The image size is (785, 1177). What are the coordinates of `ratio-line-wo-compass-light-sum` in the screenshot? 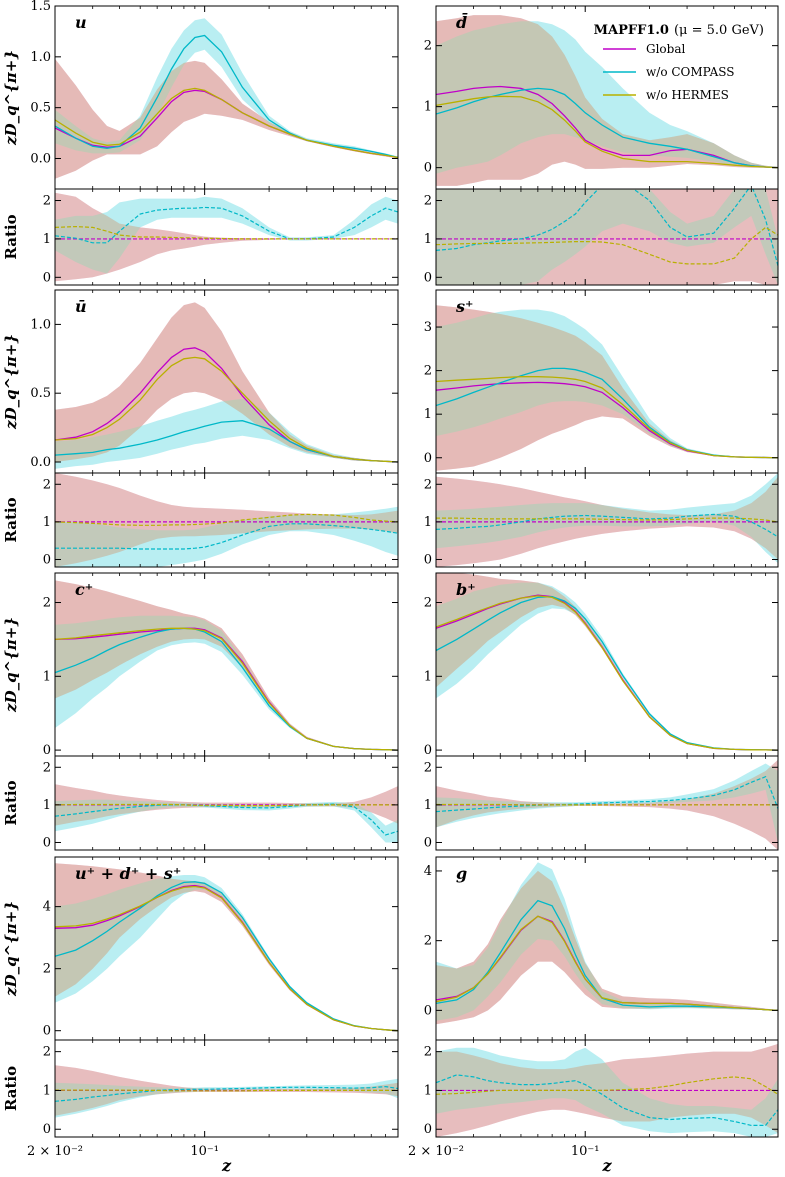 It's located at (226, 1093).